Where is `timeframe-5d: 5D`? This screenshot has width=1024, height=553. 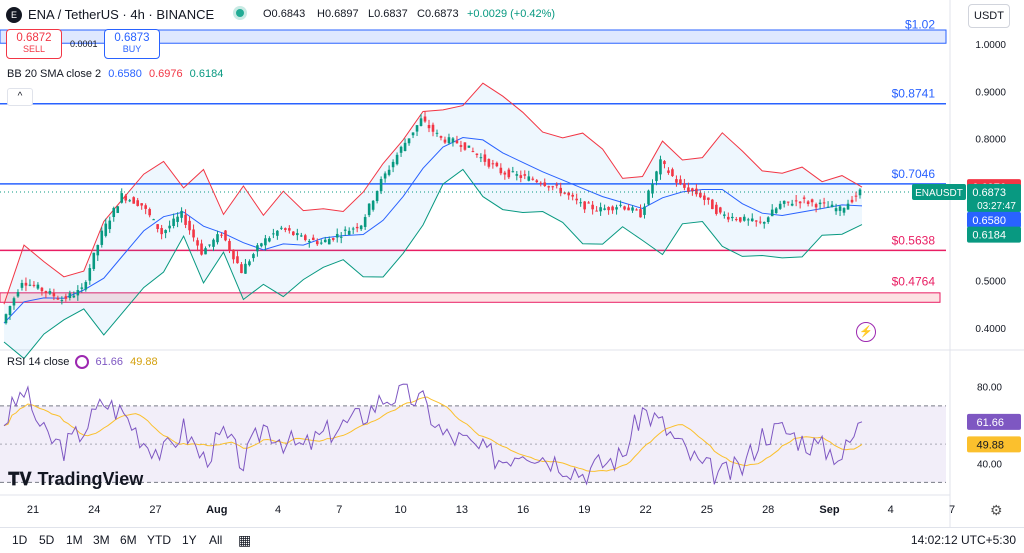
timeframe-5d: 5D is located at coordinates (47, 540).